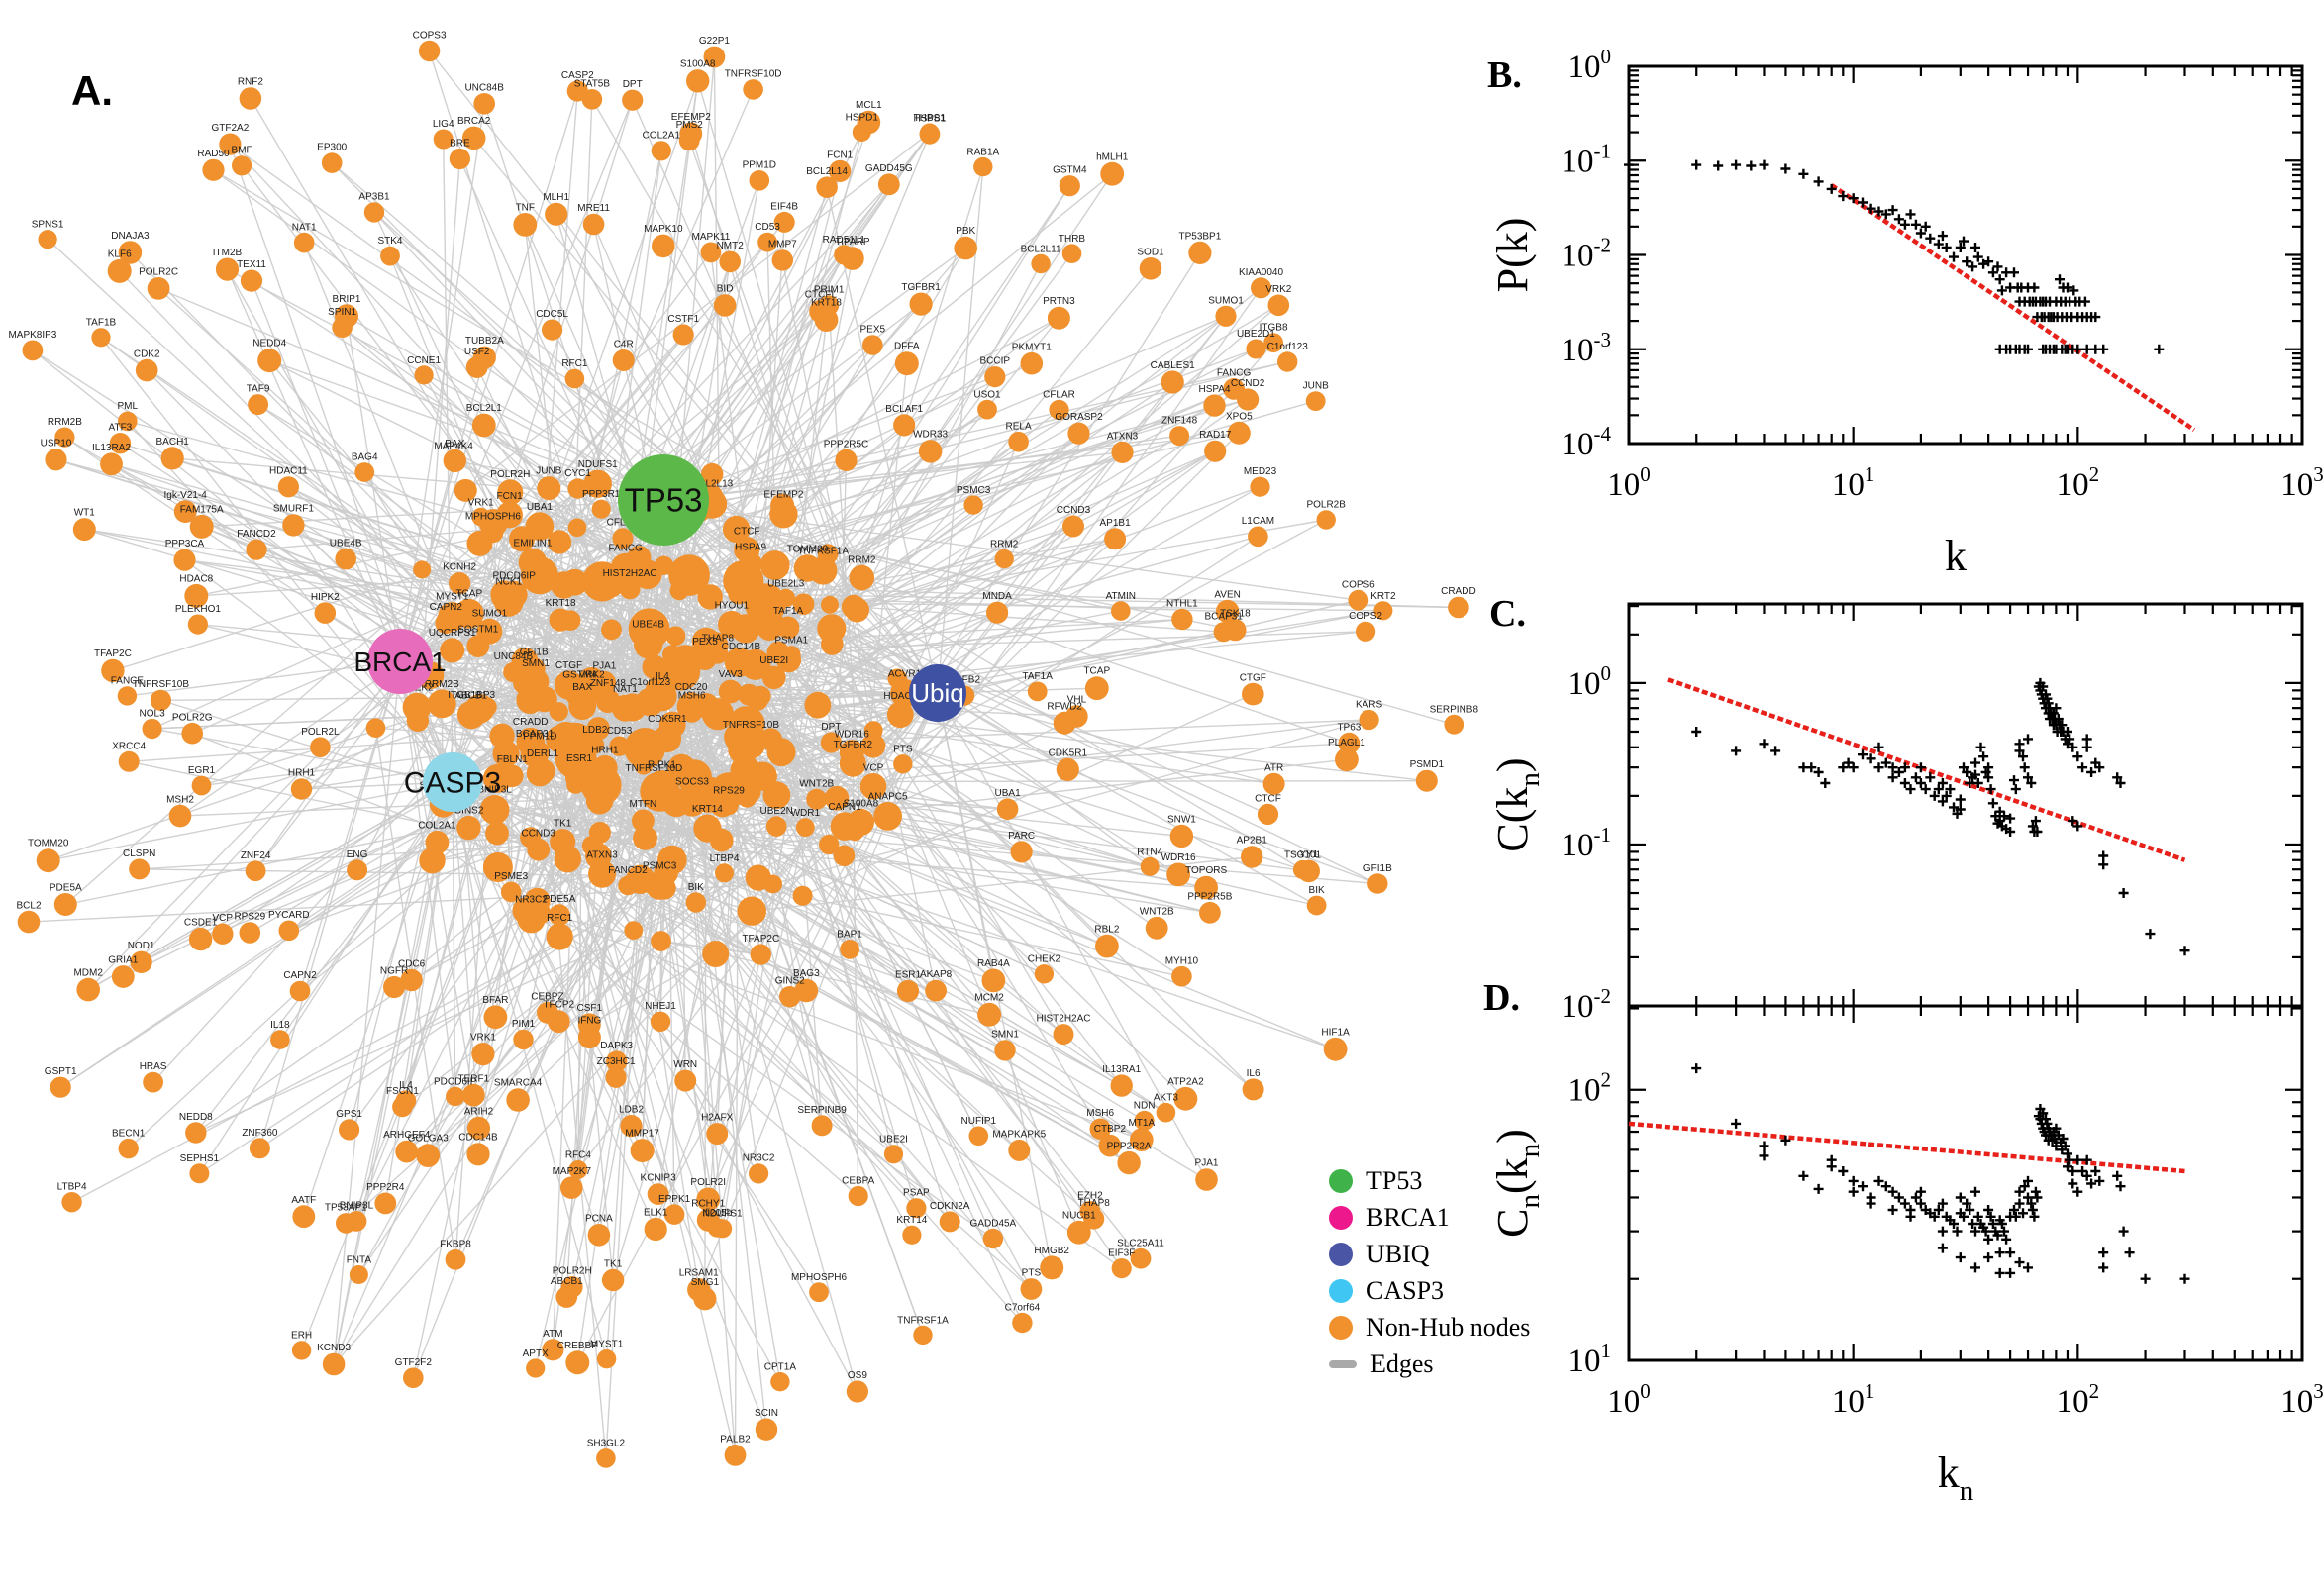 This screenshot has width=2323, height=1596. I want to click on panel-a-label: A., so click(92, 90).